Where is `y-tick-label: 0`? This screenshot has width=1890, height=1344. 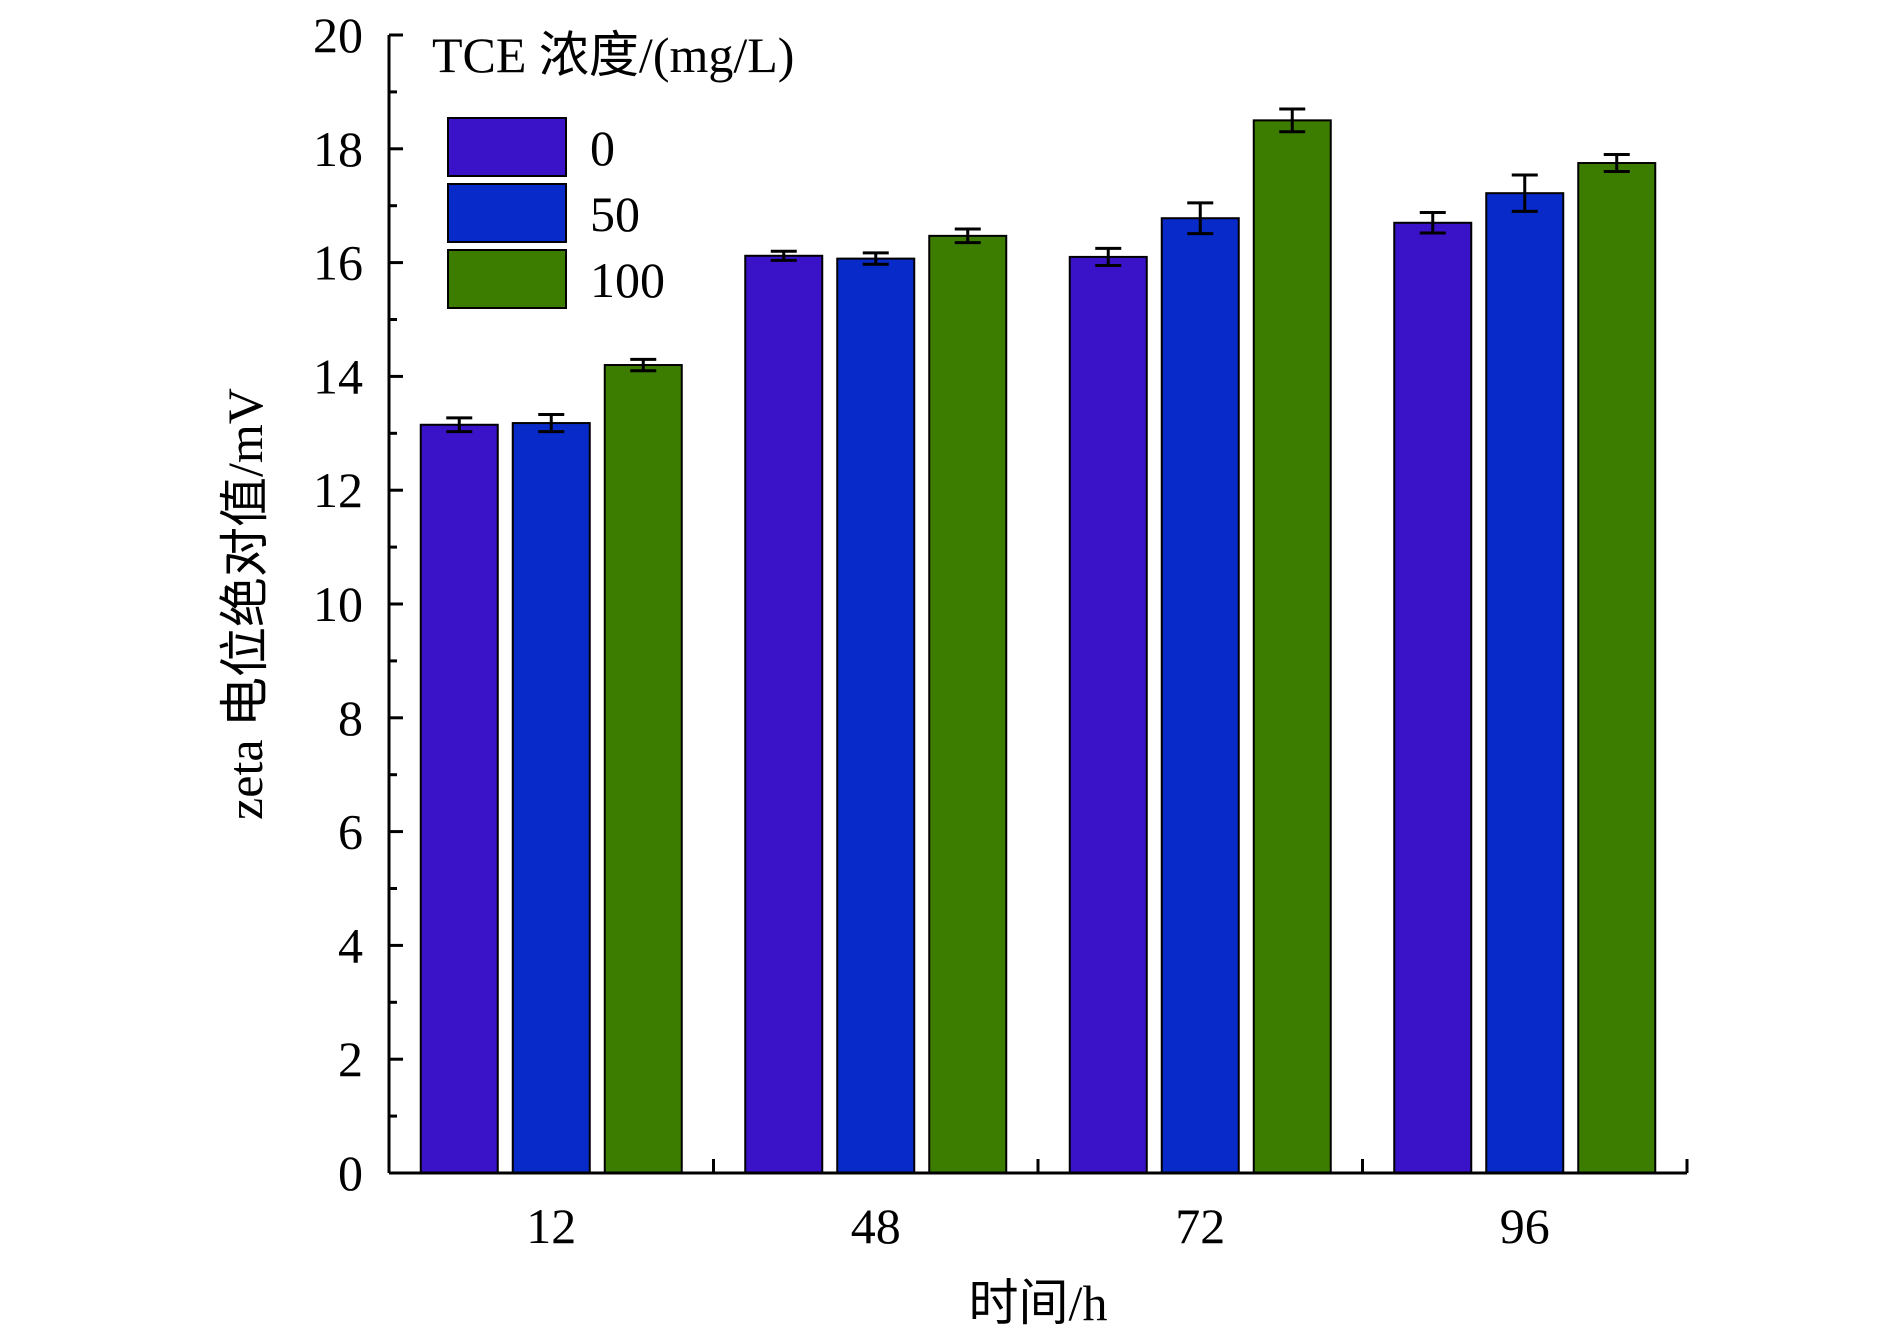
y-tick-label: 0 is located at coordinates (350, 1173).